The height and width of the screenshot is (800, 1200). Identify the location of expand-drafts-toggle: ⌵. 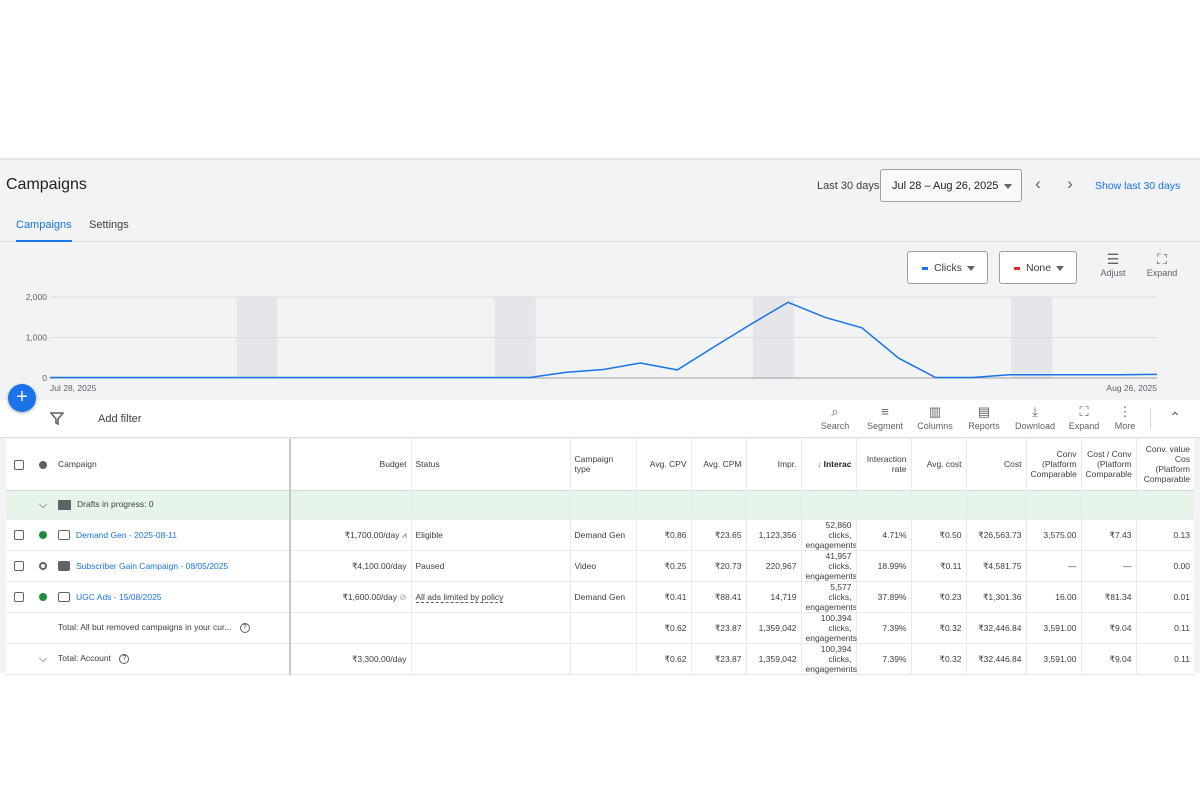
(43, 505).